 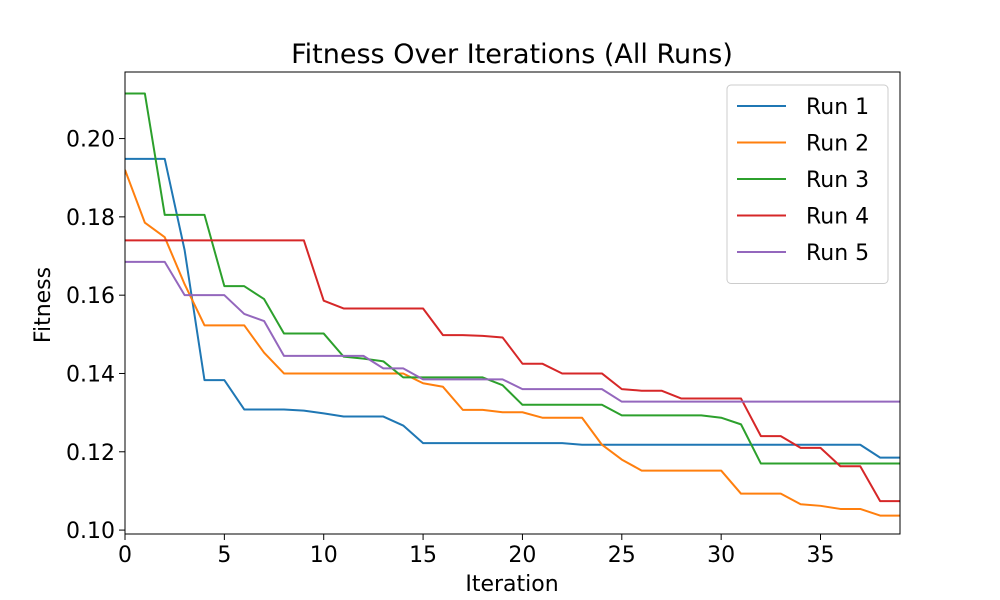 I want to click on legend-label-4: Run 4, so click(x=837, y=217).